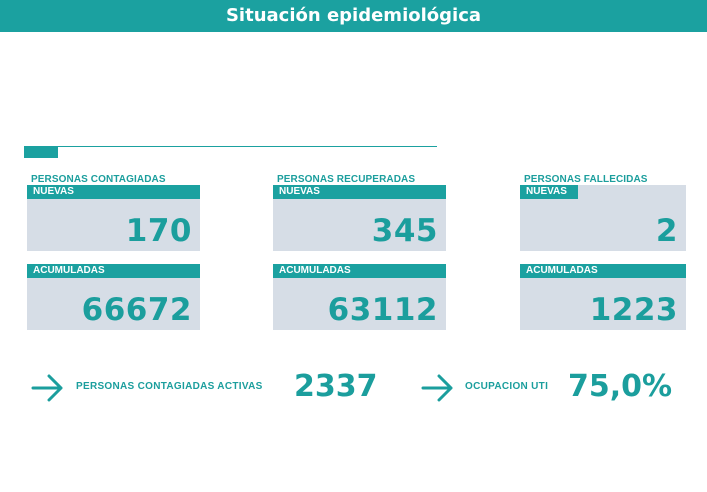 The image size is (707, 492). What do you see at coordinates (336, 386) in the screenshot?
I see `activas-value: 2337` at bounding box center [336, 386].